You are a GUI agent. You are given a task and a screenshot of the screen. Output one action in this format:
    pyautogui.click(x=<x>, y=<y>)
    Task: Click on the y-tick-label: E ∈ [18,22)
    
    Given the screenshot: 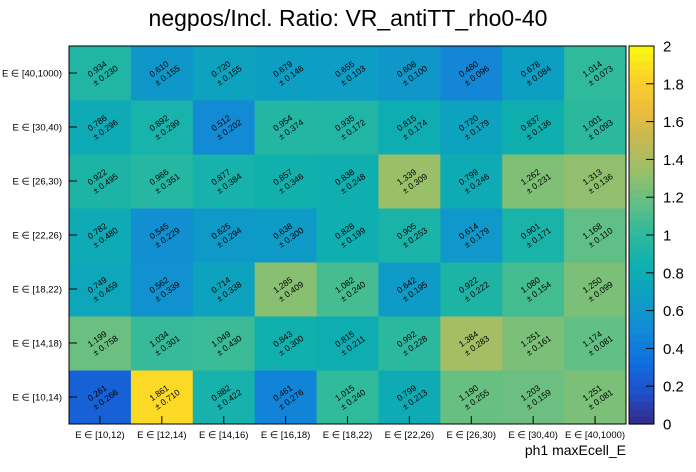 What is the action you would take?
    pyautogui.click(x=37, y=290)
    